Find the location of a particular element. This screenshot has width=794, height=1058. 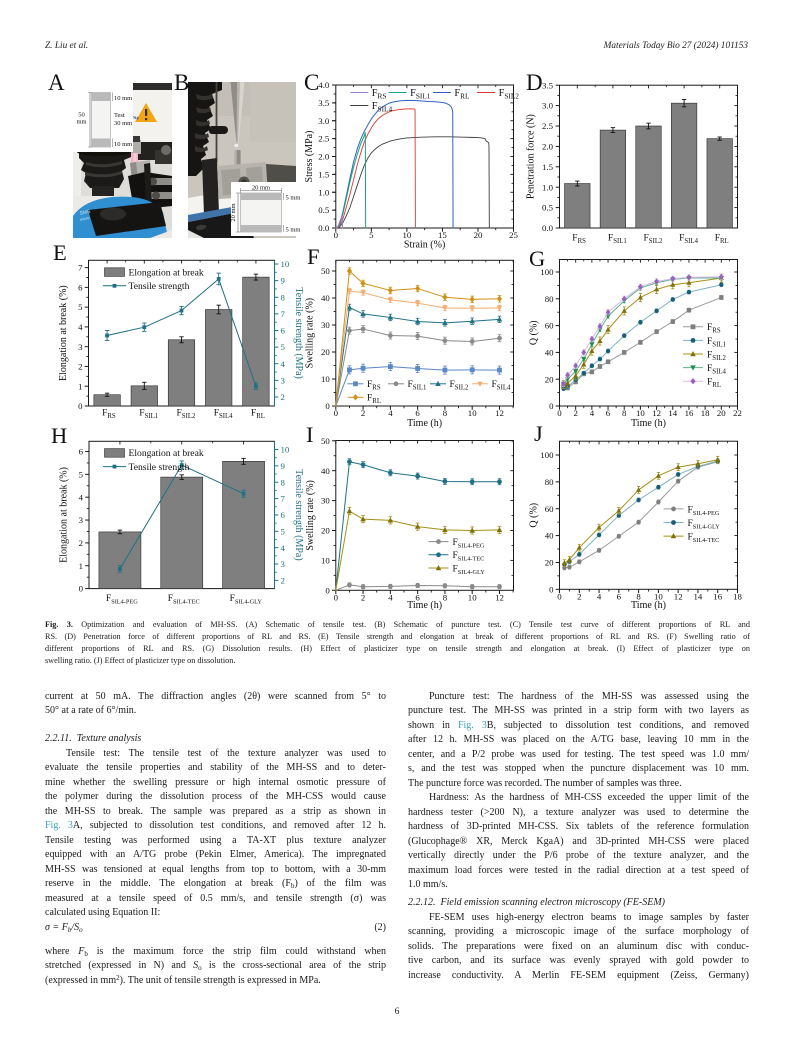

svg-text: Tensile strength (MPa) is located at coordinates (298, 333).